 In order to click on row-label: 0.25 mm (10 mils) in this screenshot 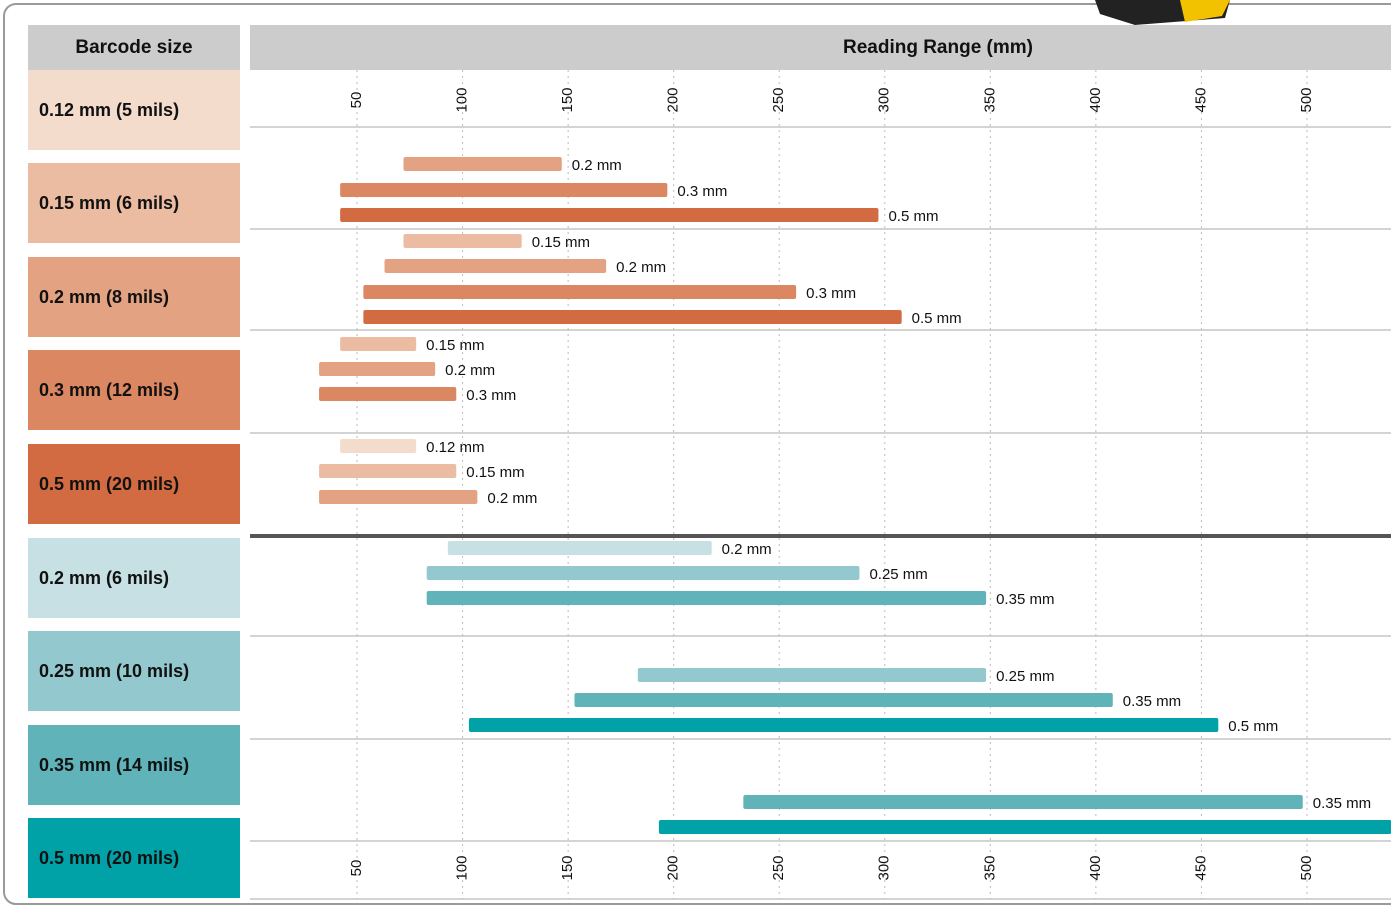, I will do `click(114, 671)`.